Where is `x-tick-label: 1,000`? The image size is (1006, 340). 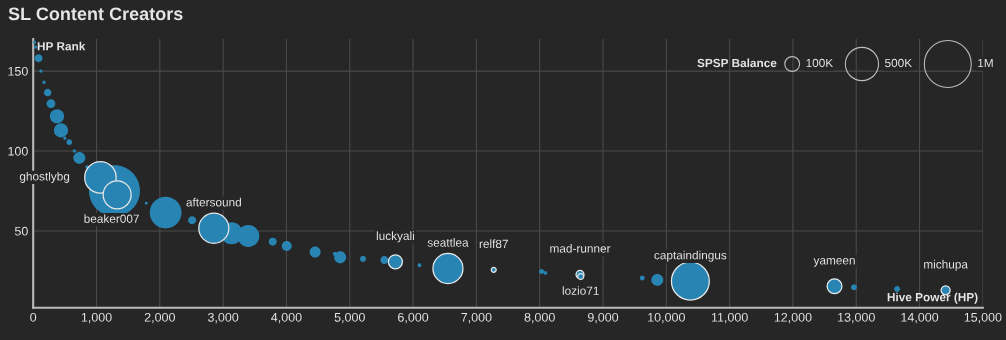
x-tick-label: 1,000 is located at coordinates (96, 318).